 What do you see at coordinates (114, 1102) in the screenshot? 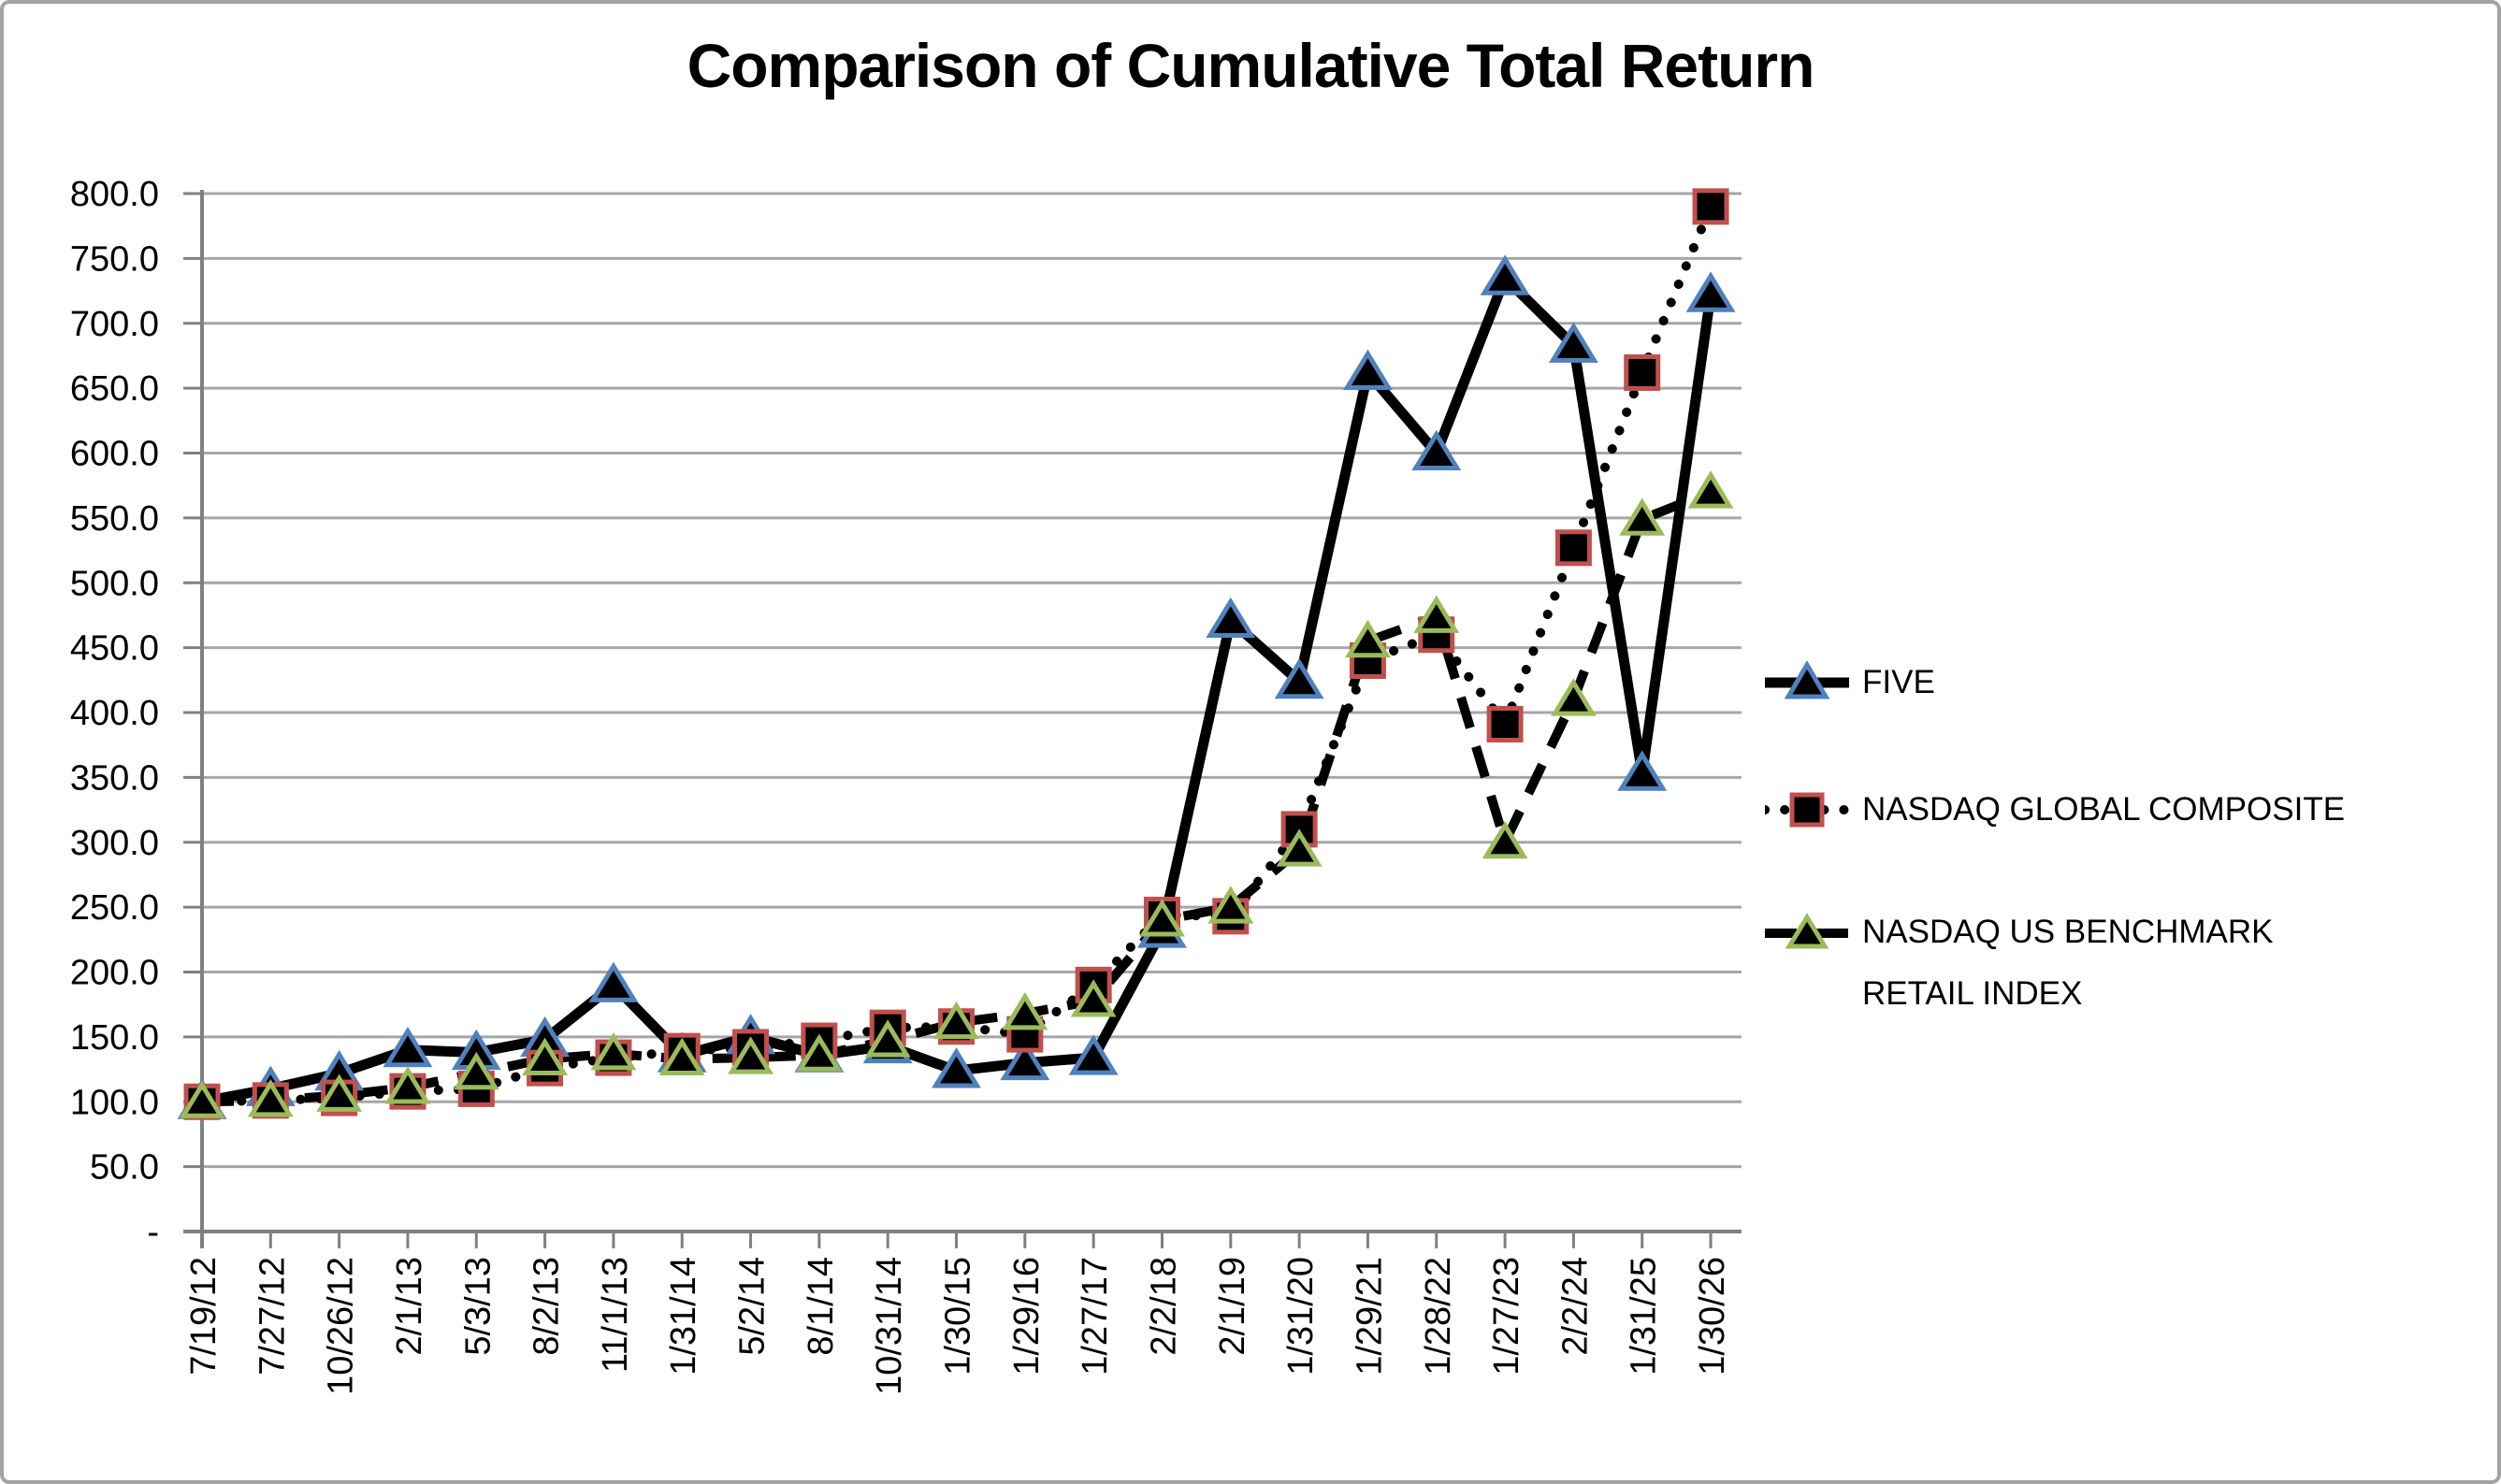
I see `y-tick-label: 100.0` at bounding box center [114, 1102].